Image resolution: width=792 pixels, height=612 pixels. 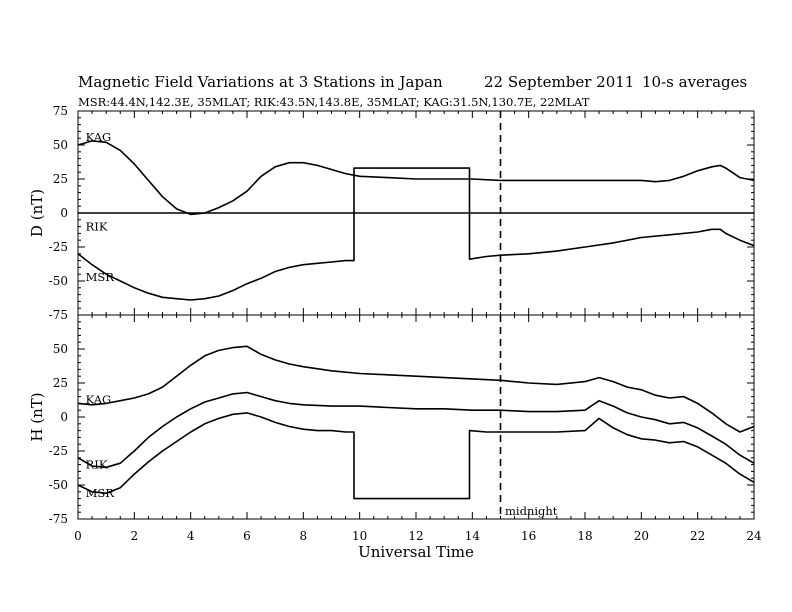 I want to click on h-y-tick-label: 50, so click(x=60, y=349).